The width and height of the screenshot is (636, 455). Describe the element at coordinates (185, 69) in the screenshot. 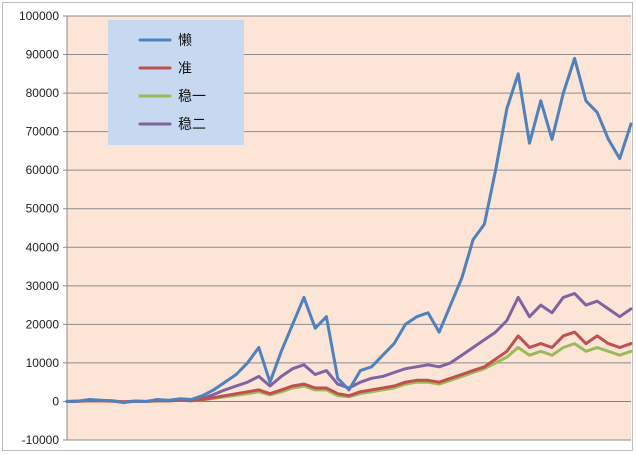

I see `legend-label: 准` at that location.